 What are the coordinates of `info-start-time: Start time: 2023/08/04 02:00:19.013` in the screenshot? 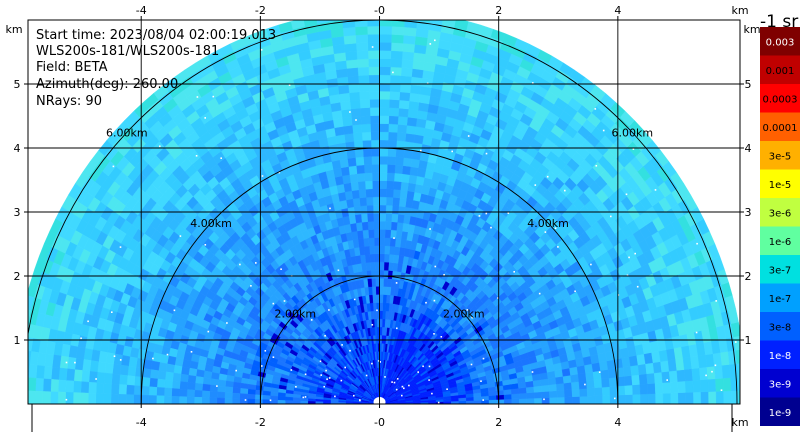 It's located at (156, 35).